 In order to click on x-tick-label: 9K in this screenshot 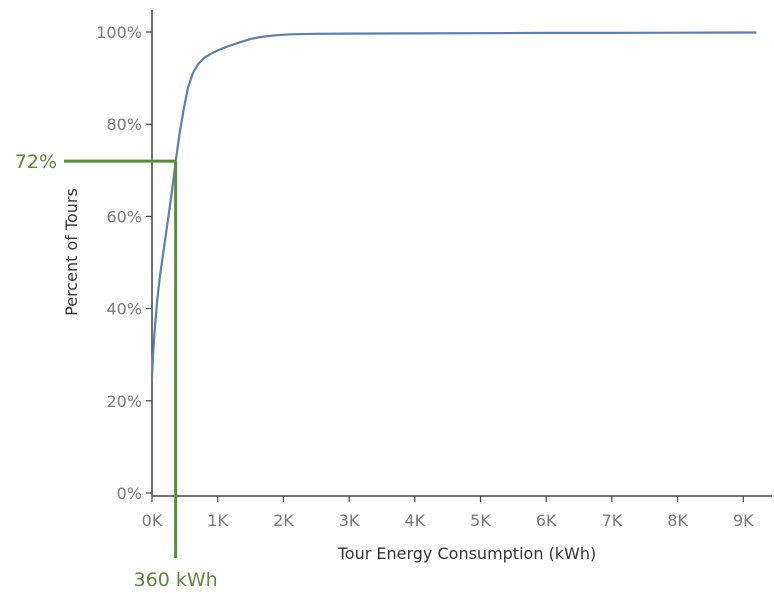, I will do `click(743, 520)`.